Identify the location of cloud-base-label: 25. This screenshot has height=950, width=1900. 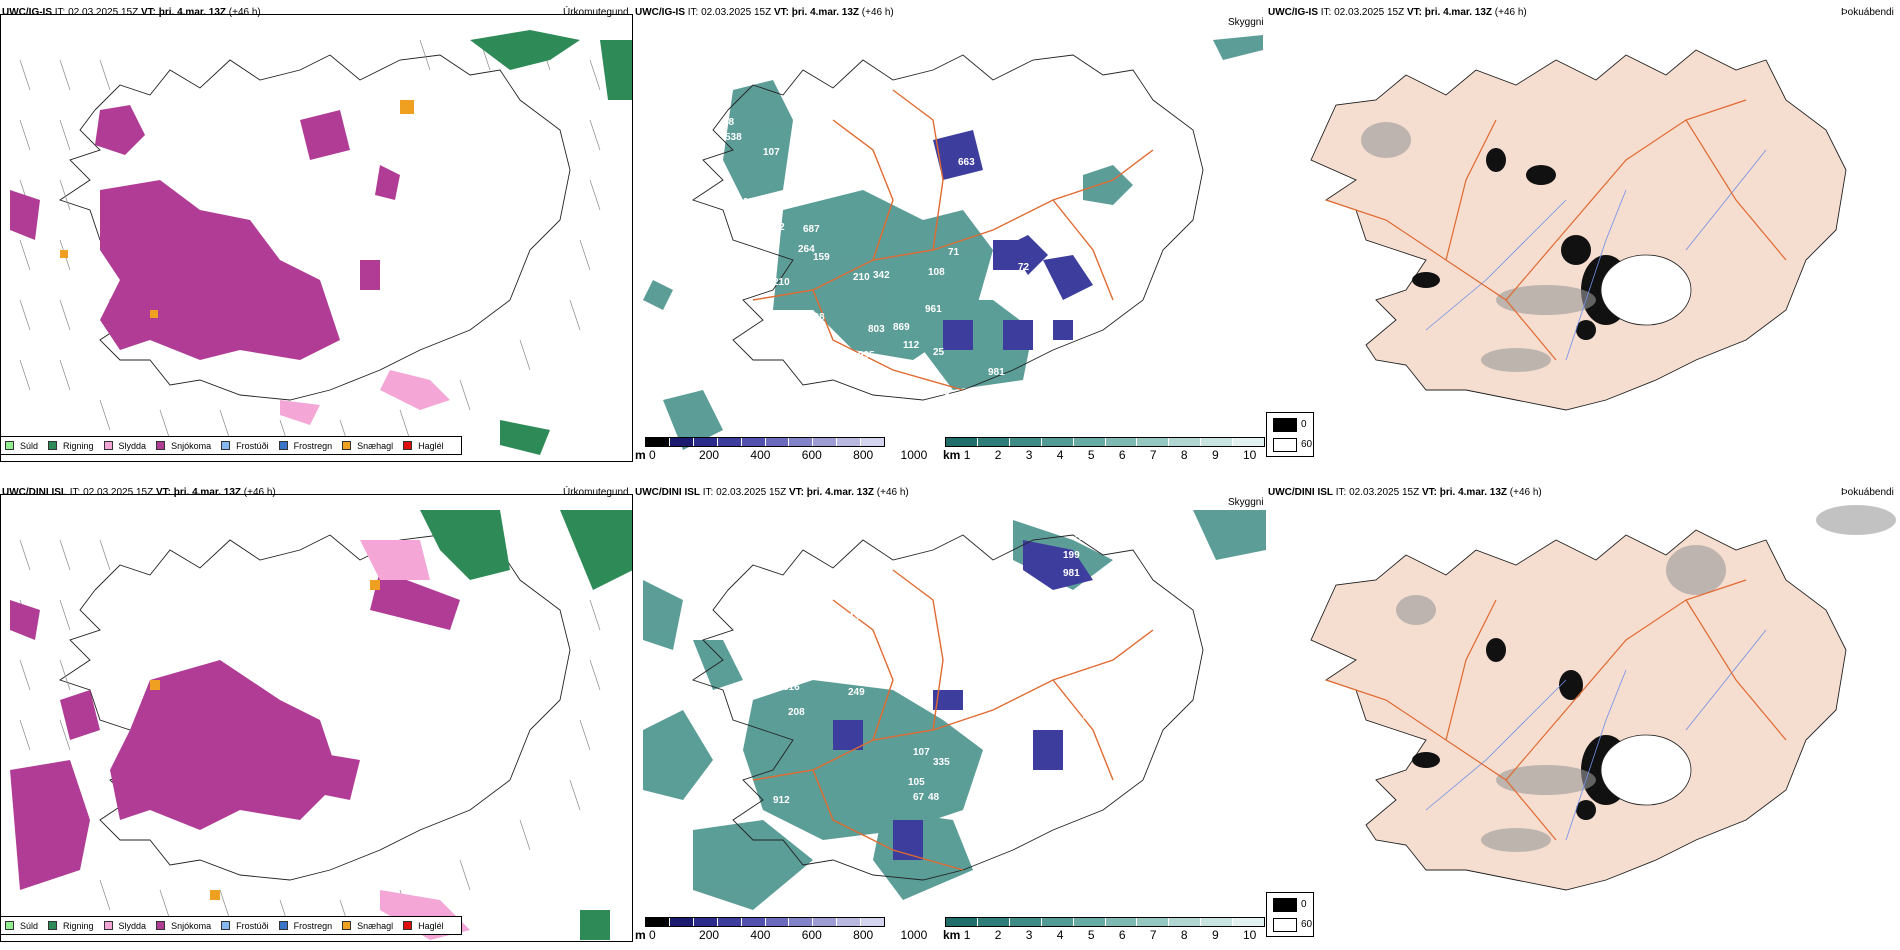
(939, 352).